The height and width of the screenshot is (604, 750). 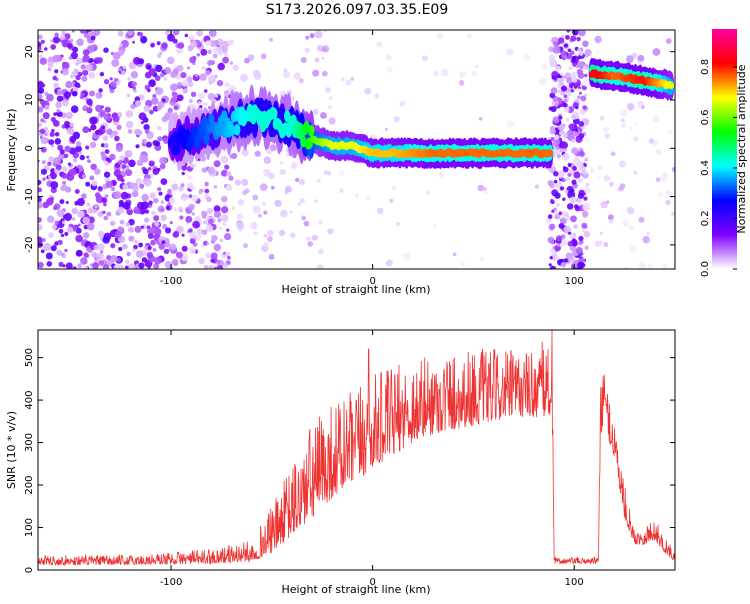 What do you see at coordinates (705, 117) in the screenshot?
I see `colorbar-tick-label: 0.6` at bounding box center [705, 117].